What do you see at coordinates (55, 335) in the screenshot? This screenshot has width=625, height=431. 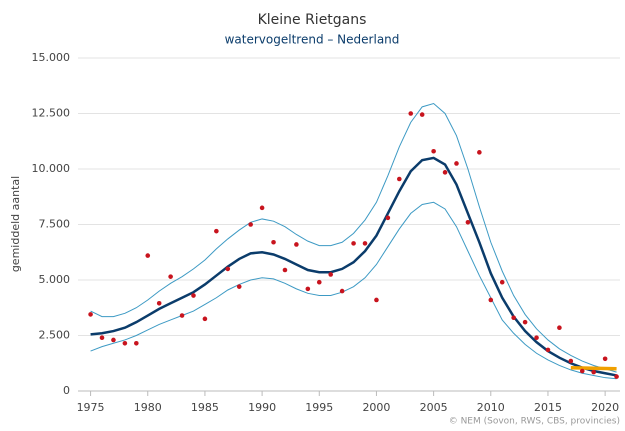 I see `y-tick-label: 2.500` at bounding box center [55, 335].